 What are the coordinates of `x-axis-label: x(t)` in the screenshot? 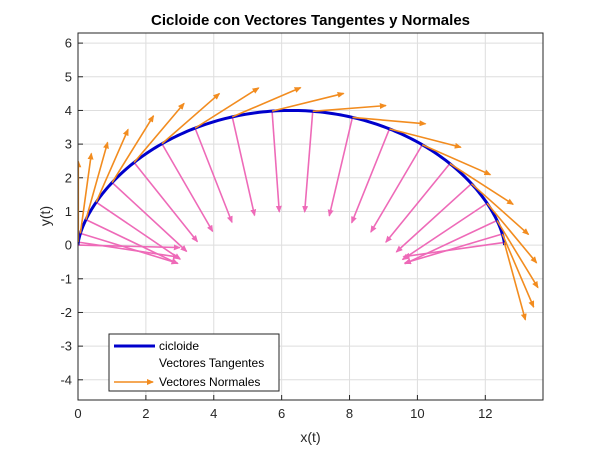 It's located at (310, 437).